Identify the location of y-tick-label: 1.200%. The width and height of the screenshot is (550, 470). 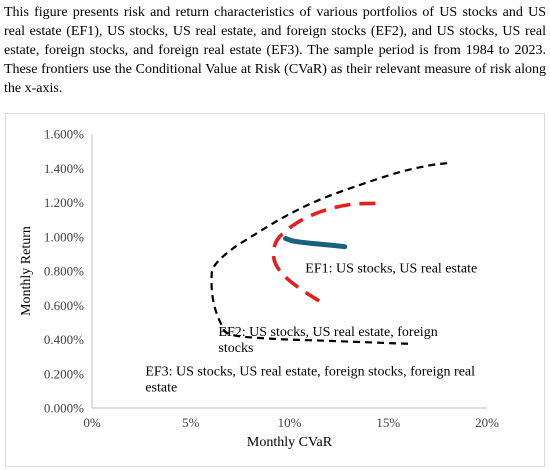
(64, 202).